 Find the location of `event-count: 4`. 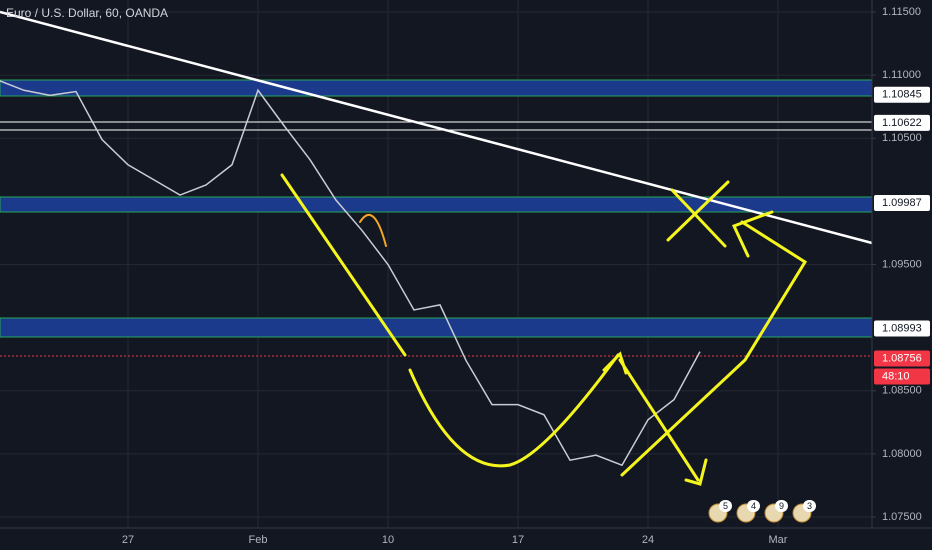

event-count: 4 is located at coordinates (753, 506).